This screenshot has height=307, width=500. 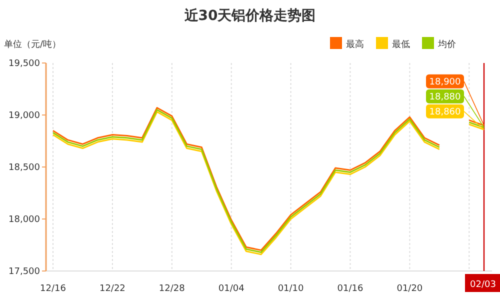 What do you see at coordinates (112, 289) in the screenshot?
I see `x-tick-label: 12/22` at bounding box center [112, 289].